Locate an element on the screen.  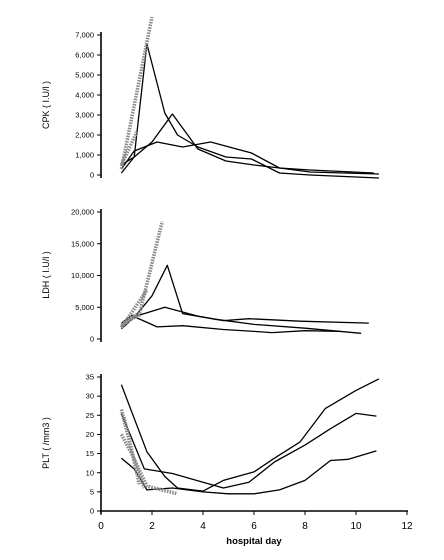
plt-y-tick-label: 5 is located at coordinates (92, 491).